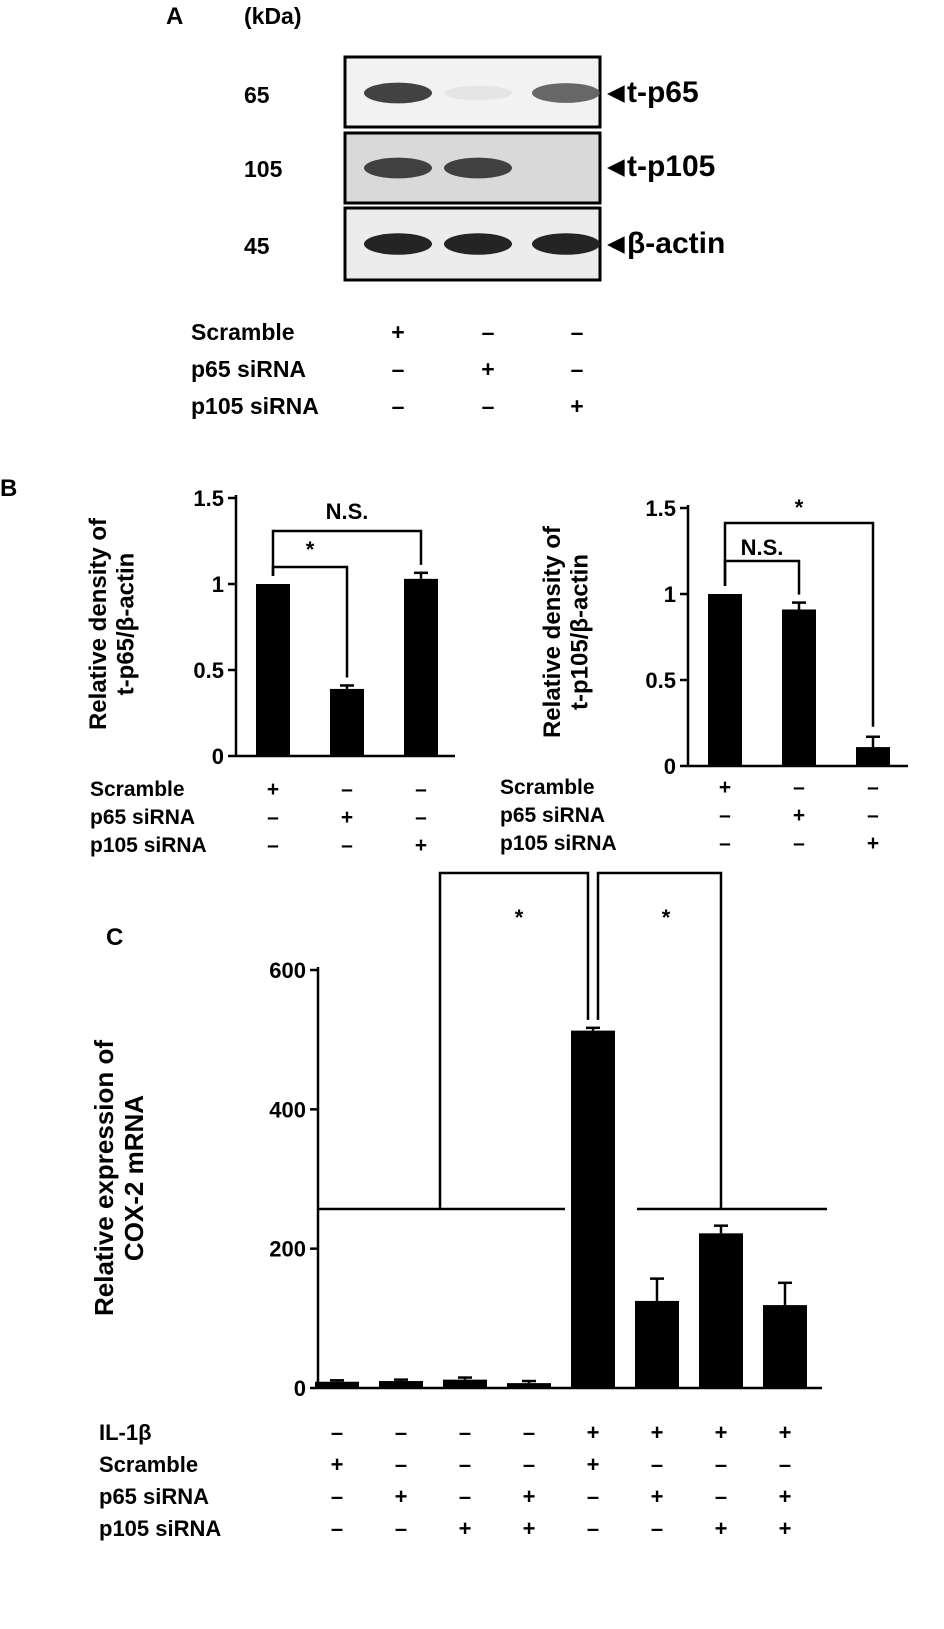  I want to click on panel-a-conditions: Scramble p65 siRNA p105 siRNA + – – – + – – – +, so click(387, 369).